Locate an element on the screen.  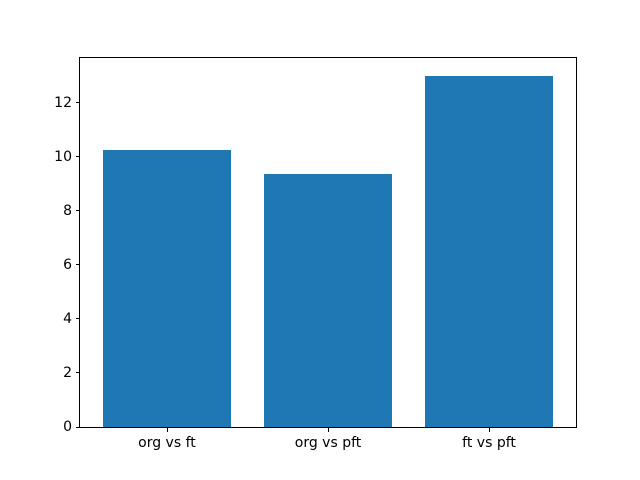
y-tick-label: 12 is located at coordinates (63, 102).